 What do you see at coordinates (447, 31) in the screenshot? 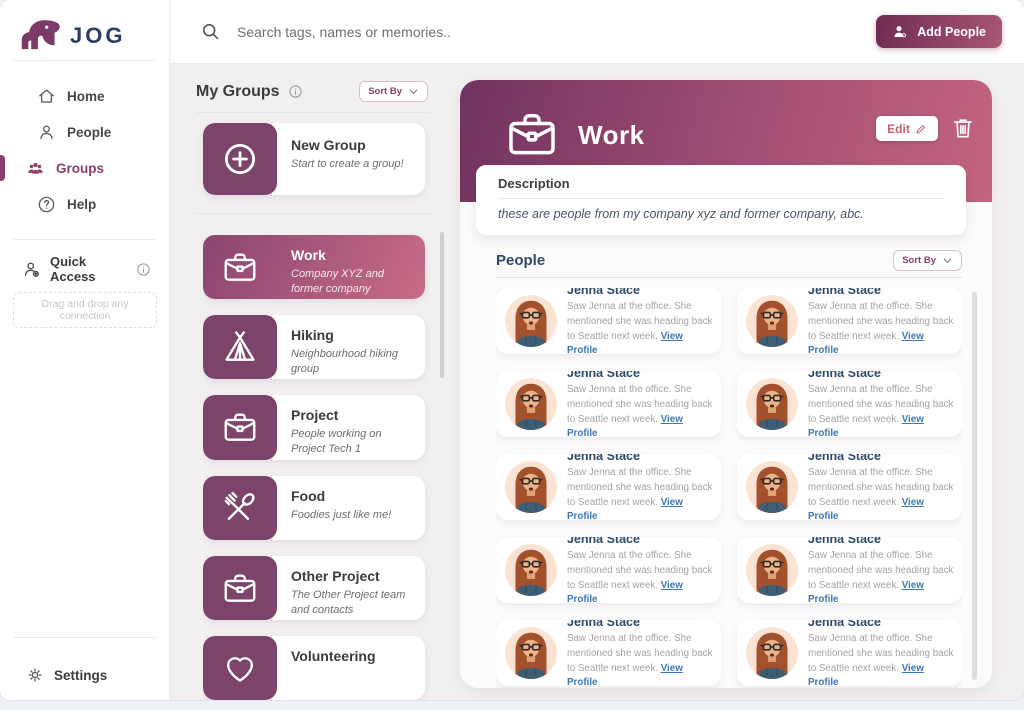
I see `search-input` at bounding box center [447, 31].